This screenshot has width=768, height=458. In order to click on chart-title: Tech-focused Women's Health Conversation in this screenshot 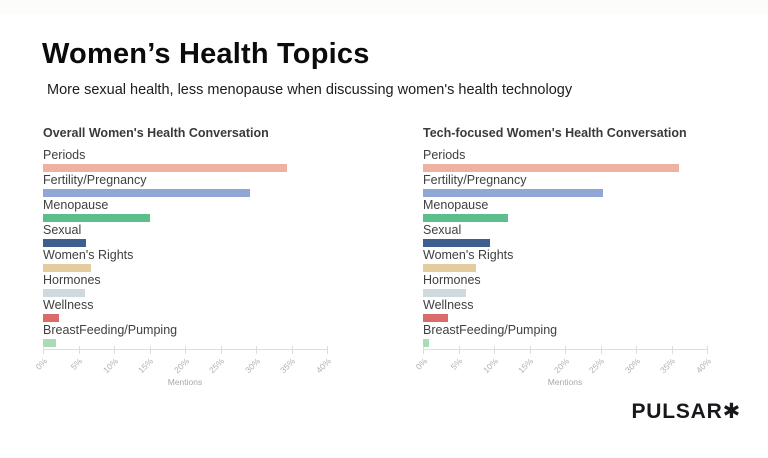, I will do `click(555, 133)`.